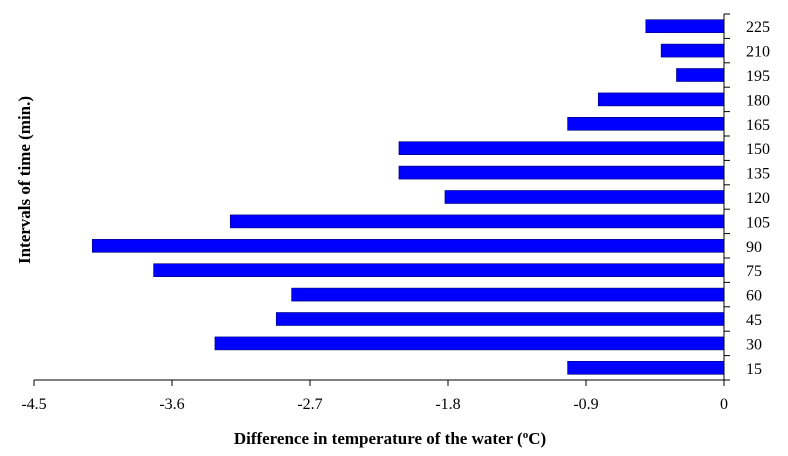  I want to click on y-tick-label: 30, so click(754, 344).